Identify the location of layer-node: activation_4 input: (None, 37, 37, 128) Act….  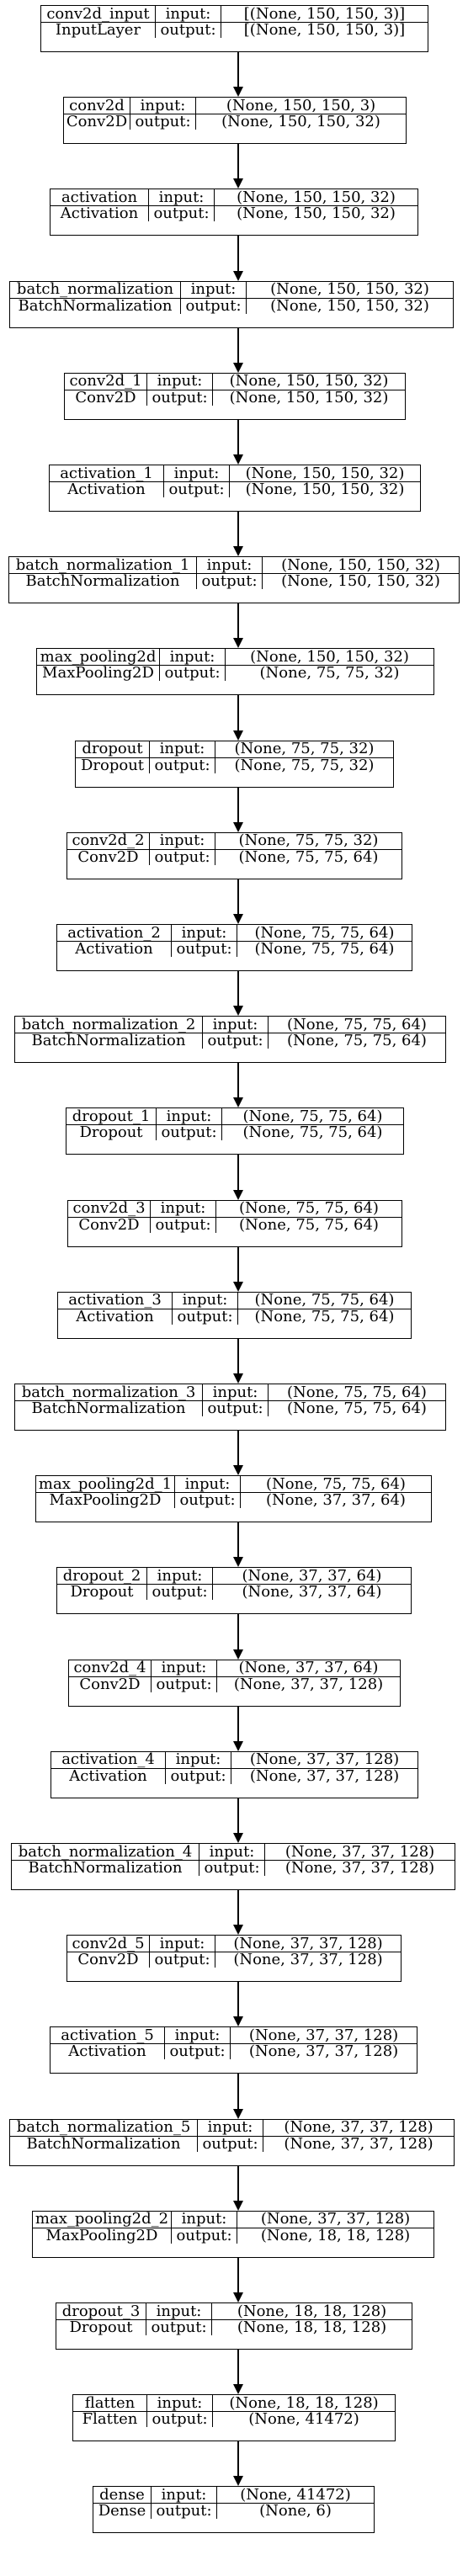
(234, 1774).